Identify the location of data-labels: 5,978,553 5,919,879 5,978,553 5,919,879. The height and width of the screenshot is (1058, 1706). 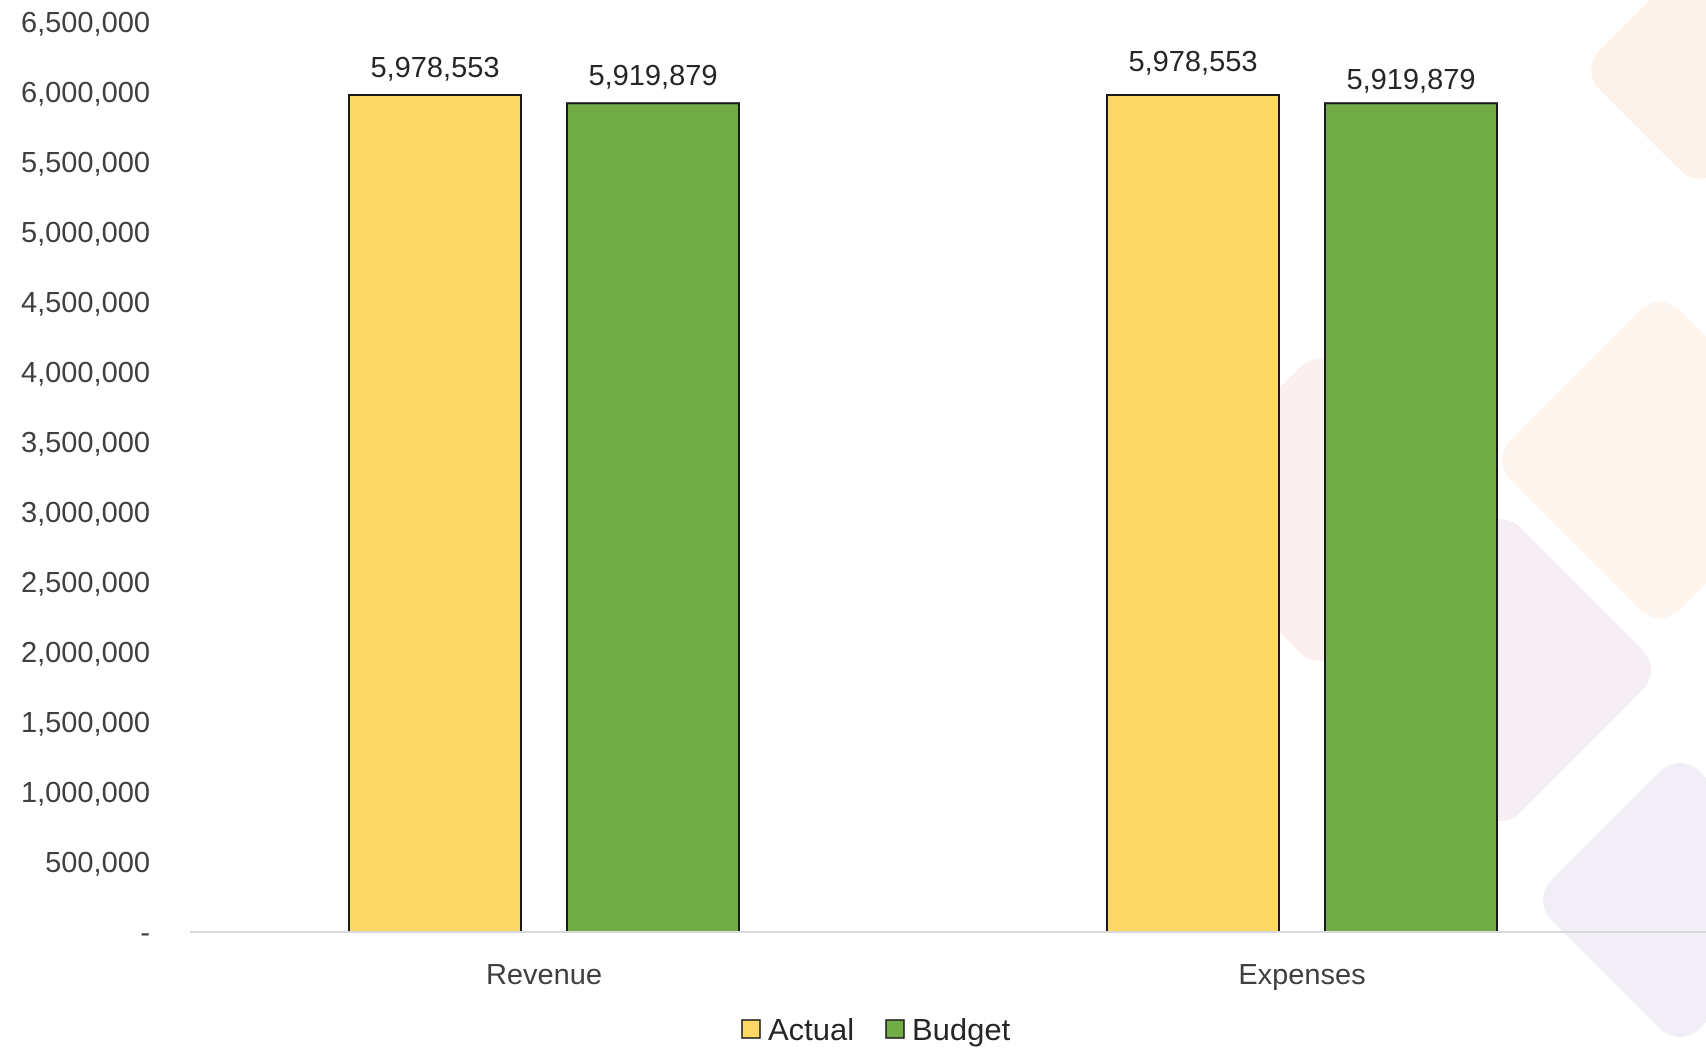
(922, 71).